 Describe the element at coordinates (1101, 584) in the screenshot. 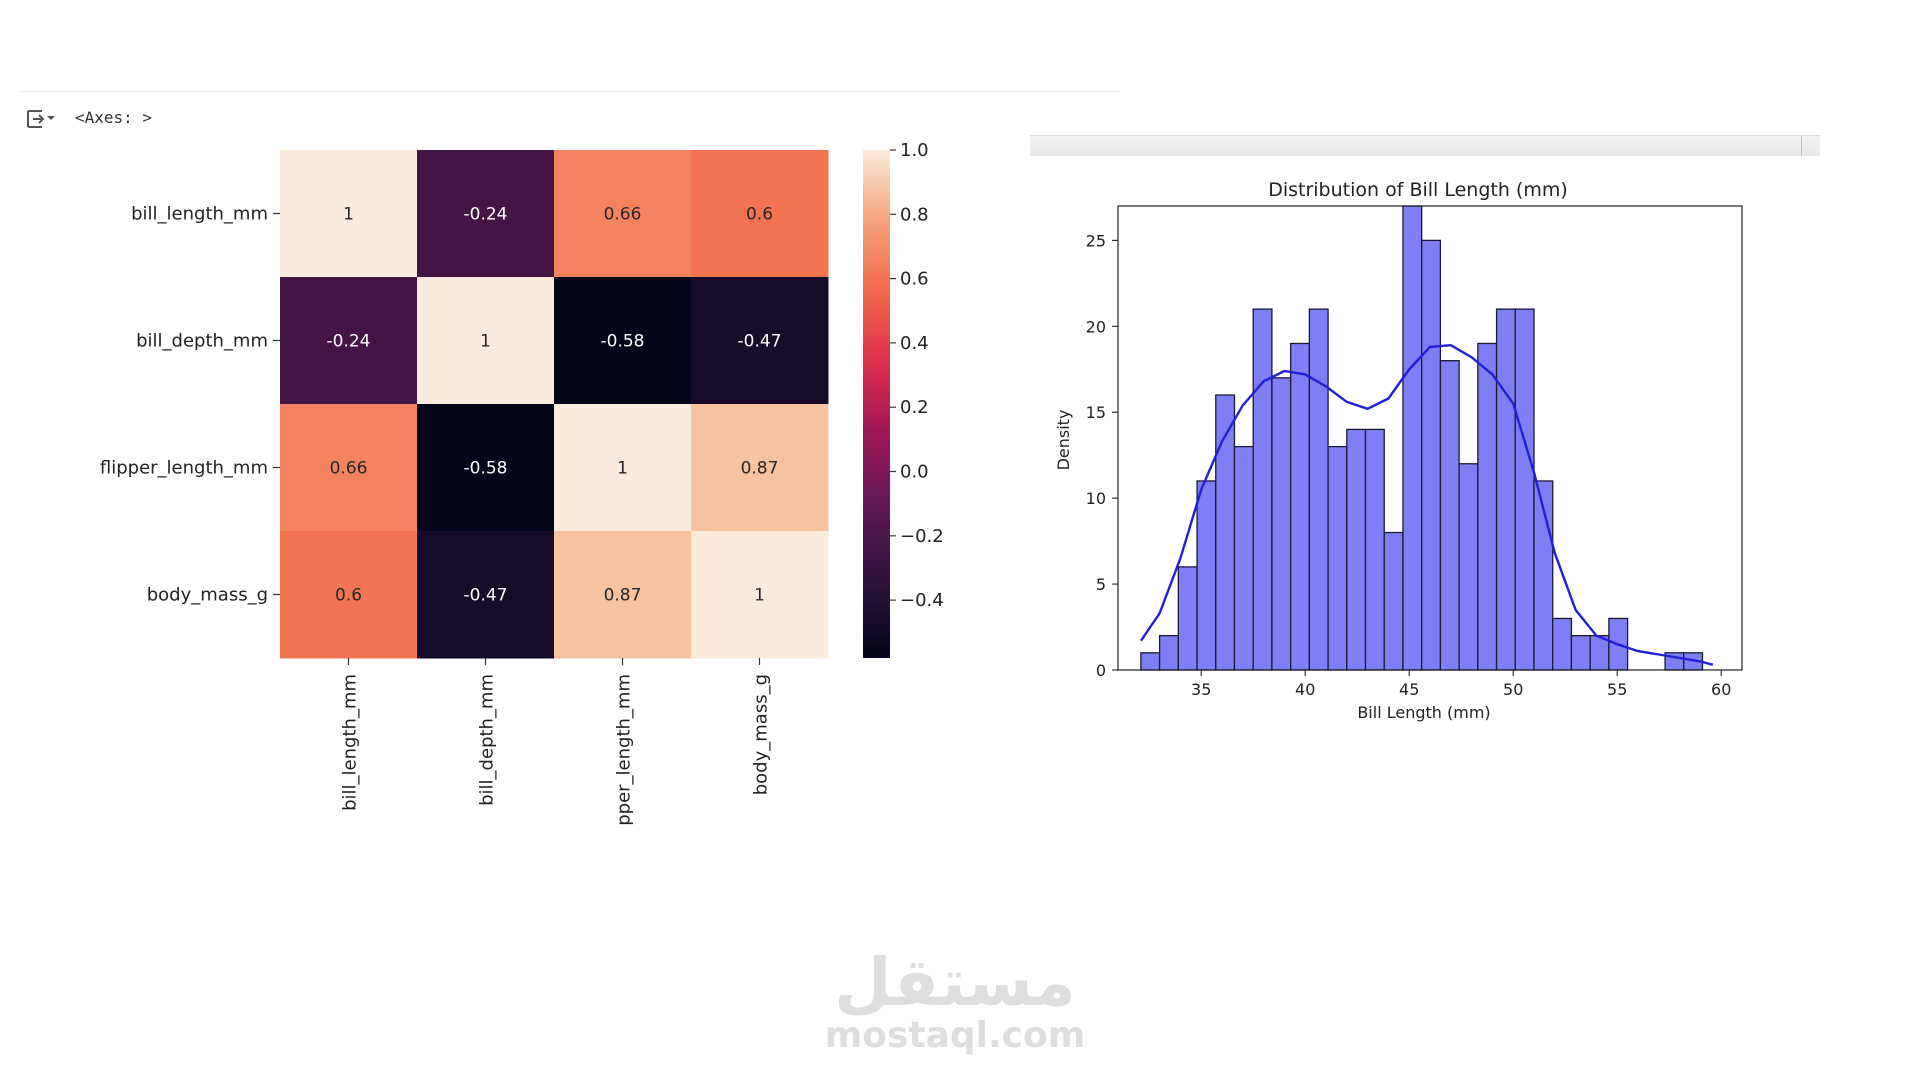

I see `hist-y-tick-label: 5` at that location.